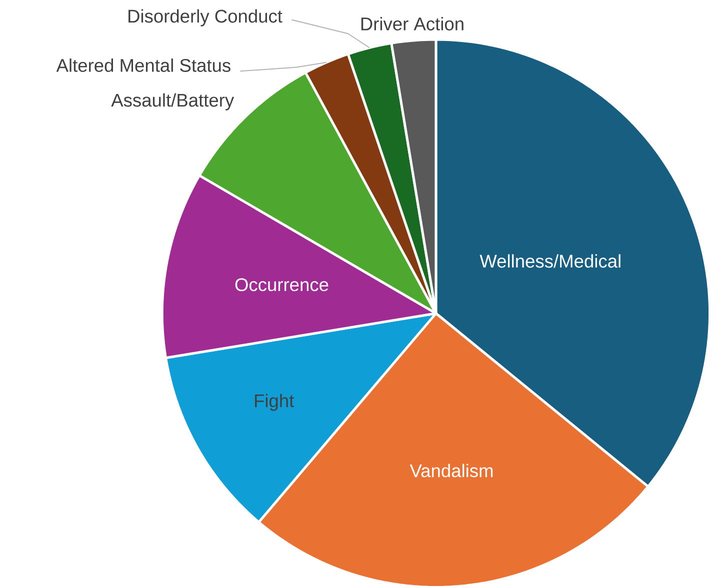 This screenshot has width=711, height=588. I want to click on slice-label: Occurrence, so click(281, 284).